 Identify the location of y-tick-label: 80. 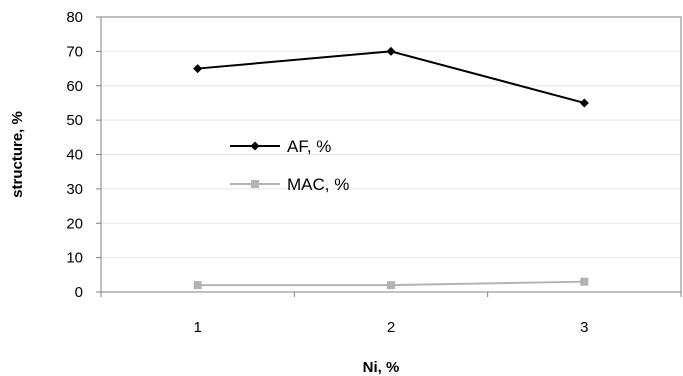
(74, 17).